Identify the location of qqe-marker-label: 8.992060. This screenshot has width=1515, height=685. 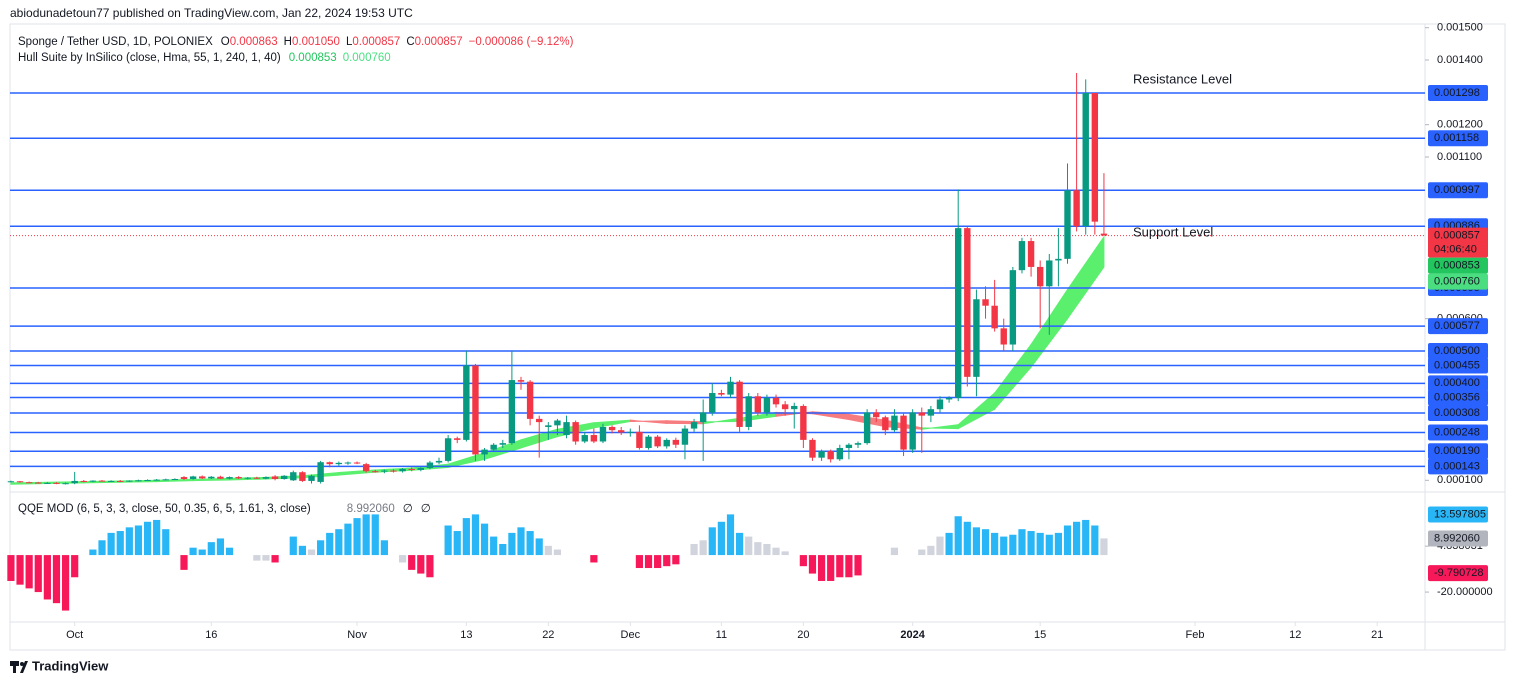
(1457, 538).